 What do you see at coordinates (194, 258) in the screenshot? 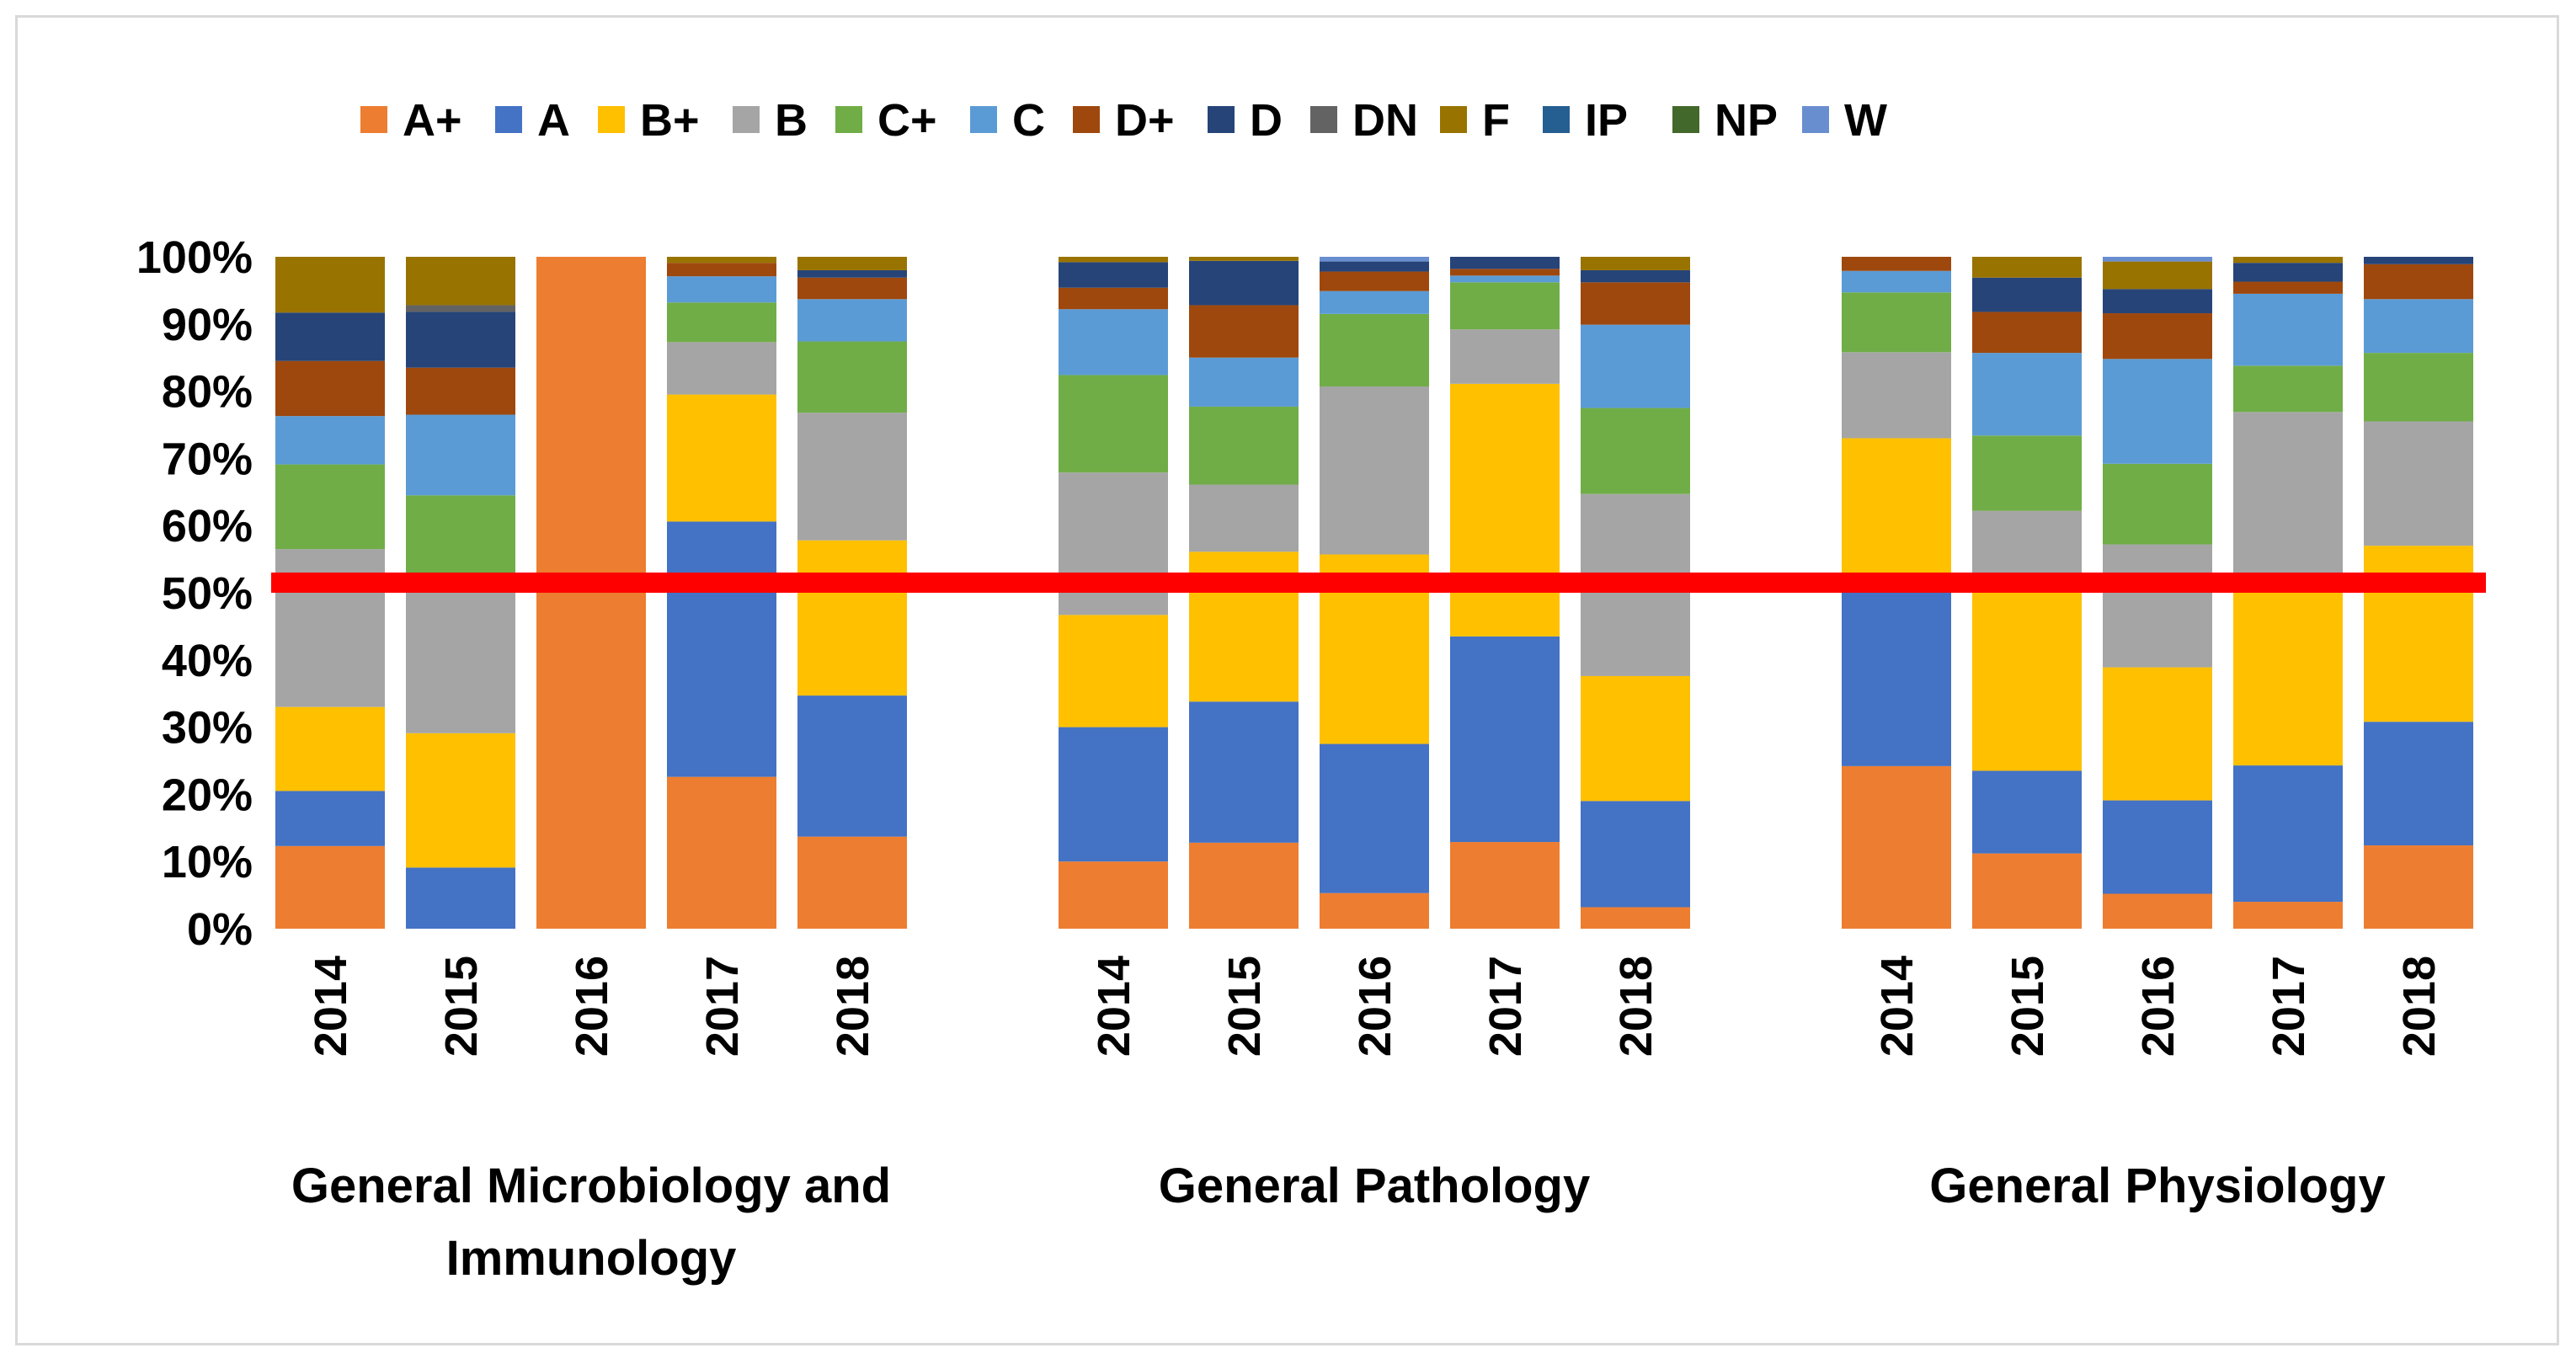
I see `y-tick-label: 100%` at bounding box center [194, 258].